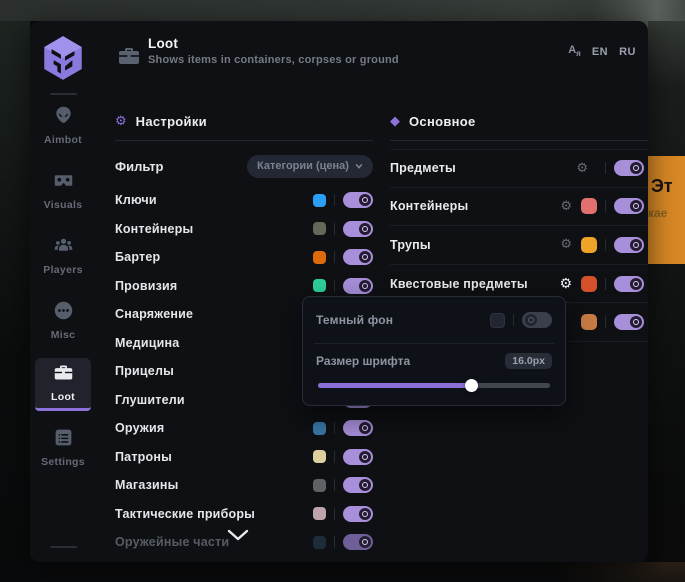 Image resolution: width=685 pixels, height=582 pixels. I want to click on scroll-more-indicator, so click(238, 537).